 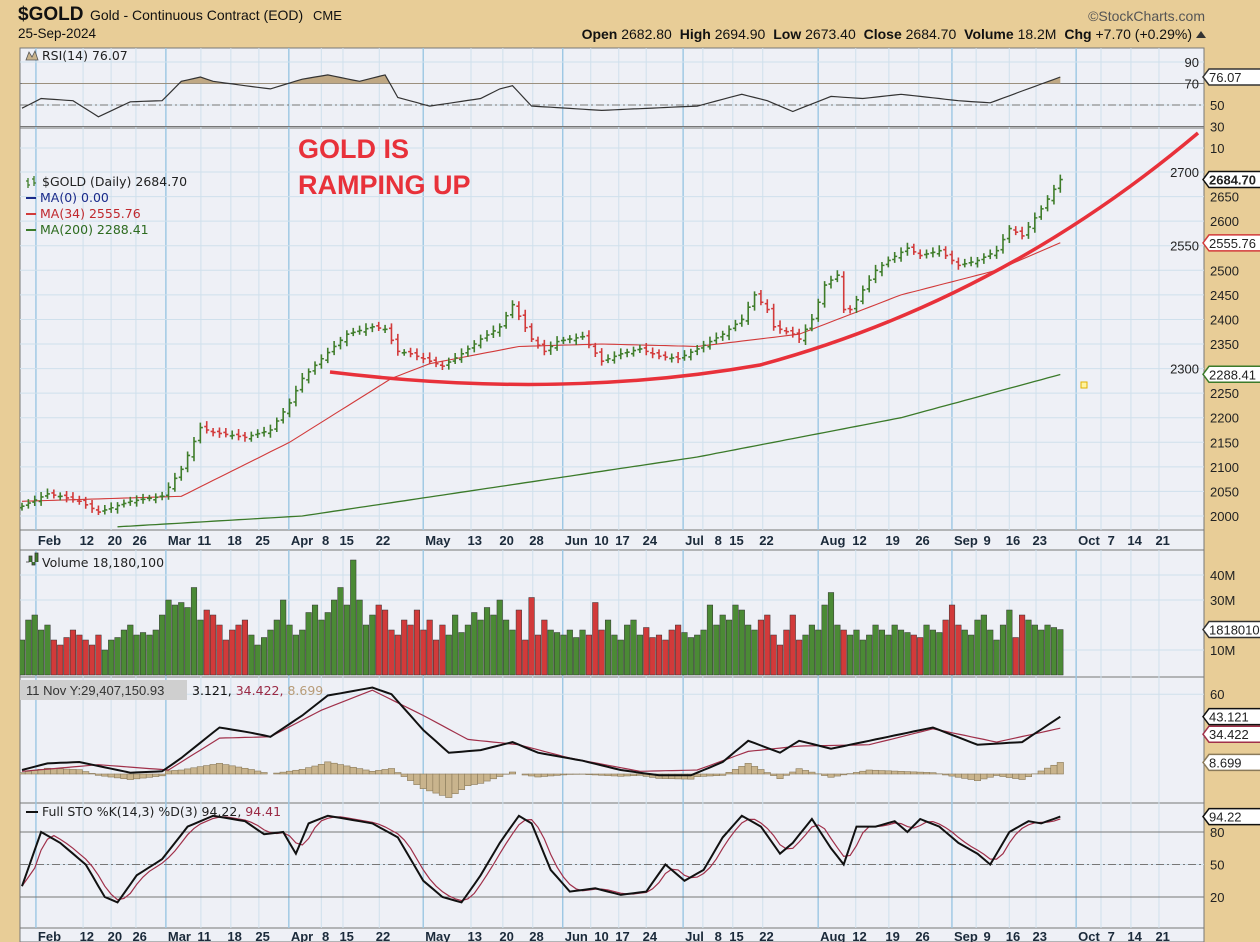 What do you see at coordinates (541, 96) in the screenshot?
I see `rsi-line` at bounding box center [541, 96].